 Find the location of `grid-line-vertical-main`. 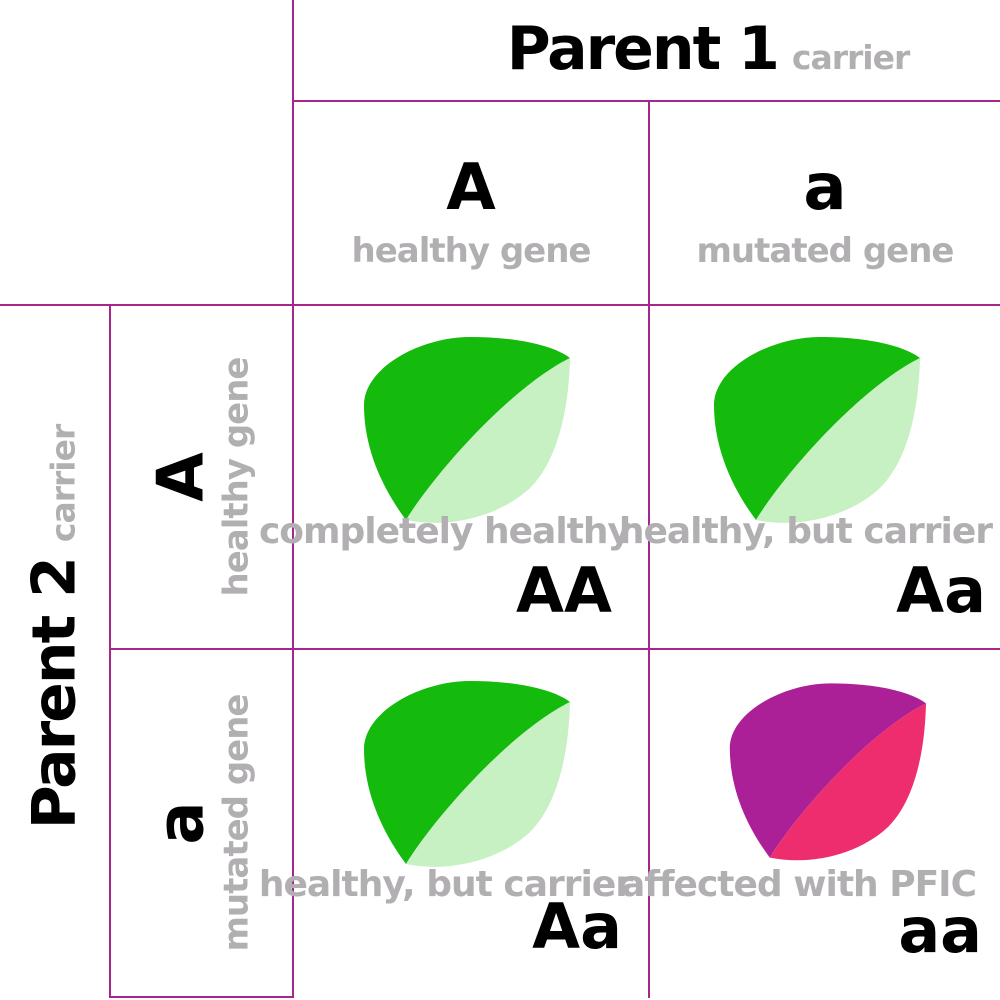

grid-line-vertical-main is located at coordinates (293, 499).